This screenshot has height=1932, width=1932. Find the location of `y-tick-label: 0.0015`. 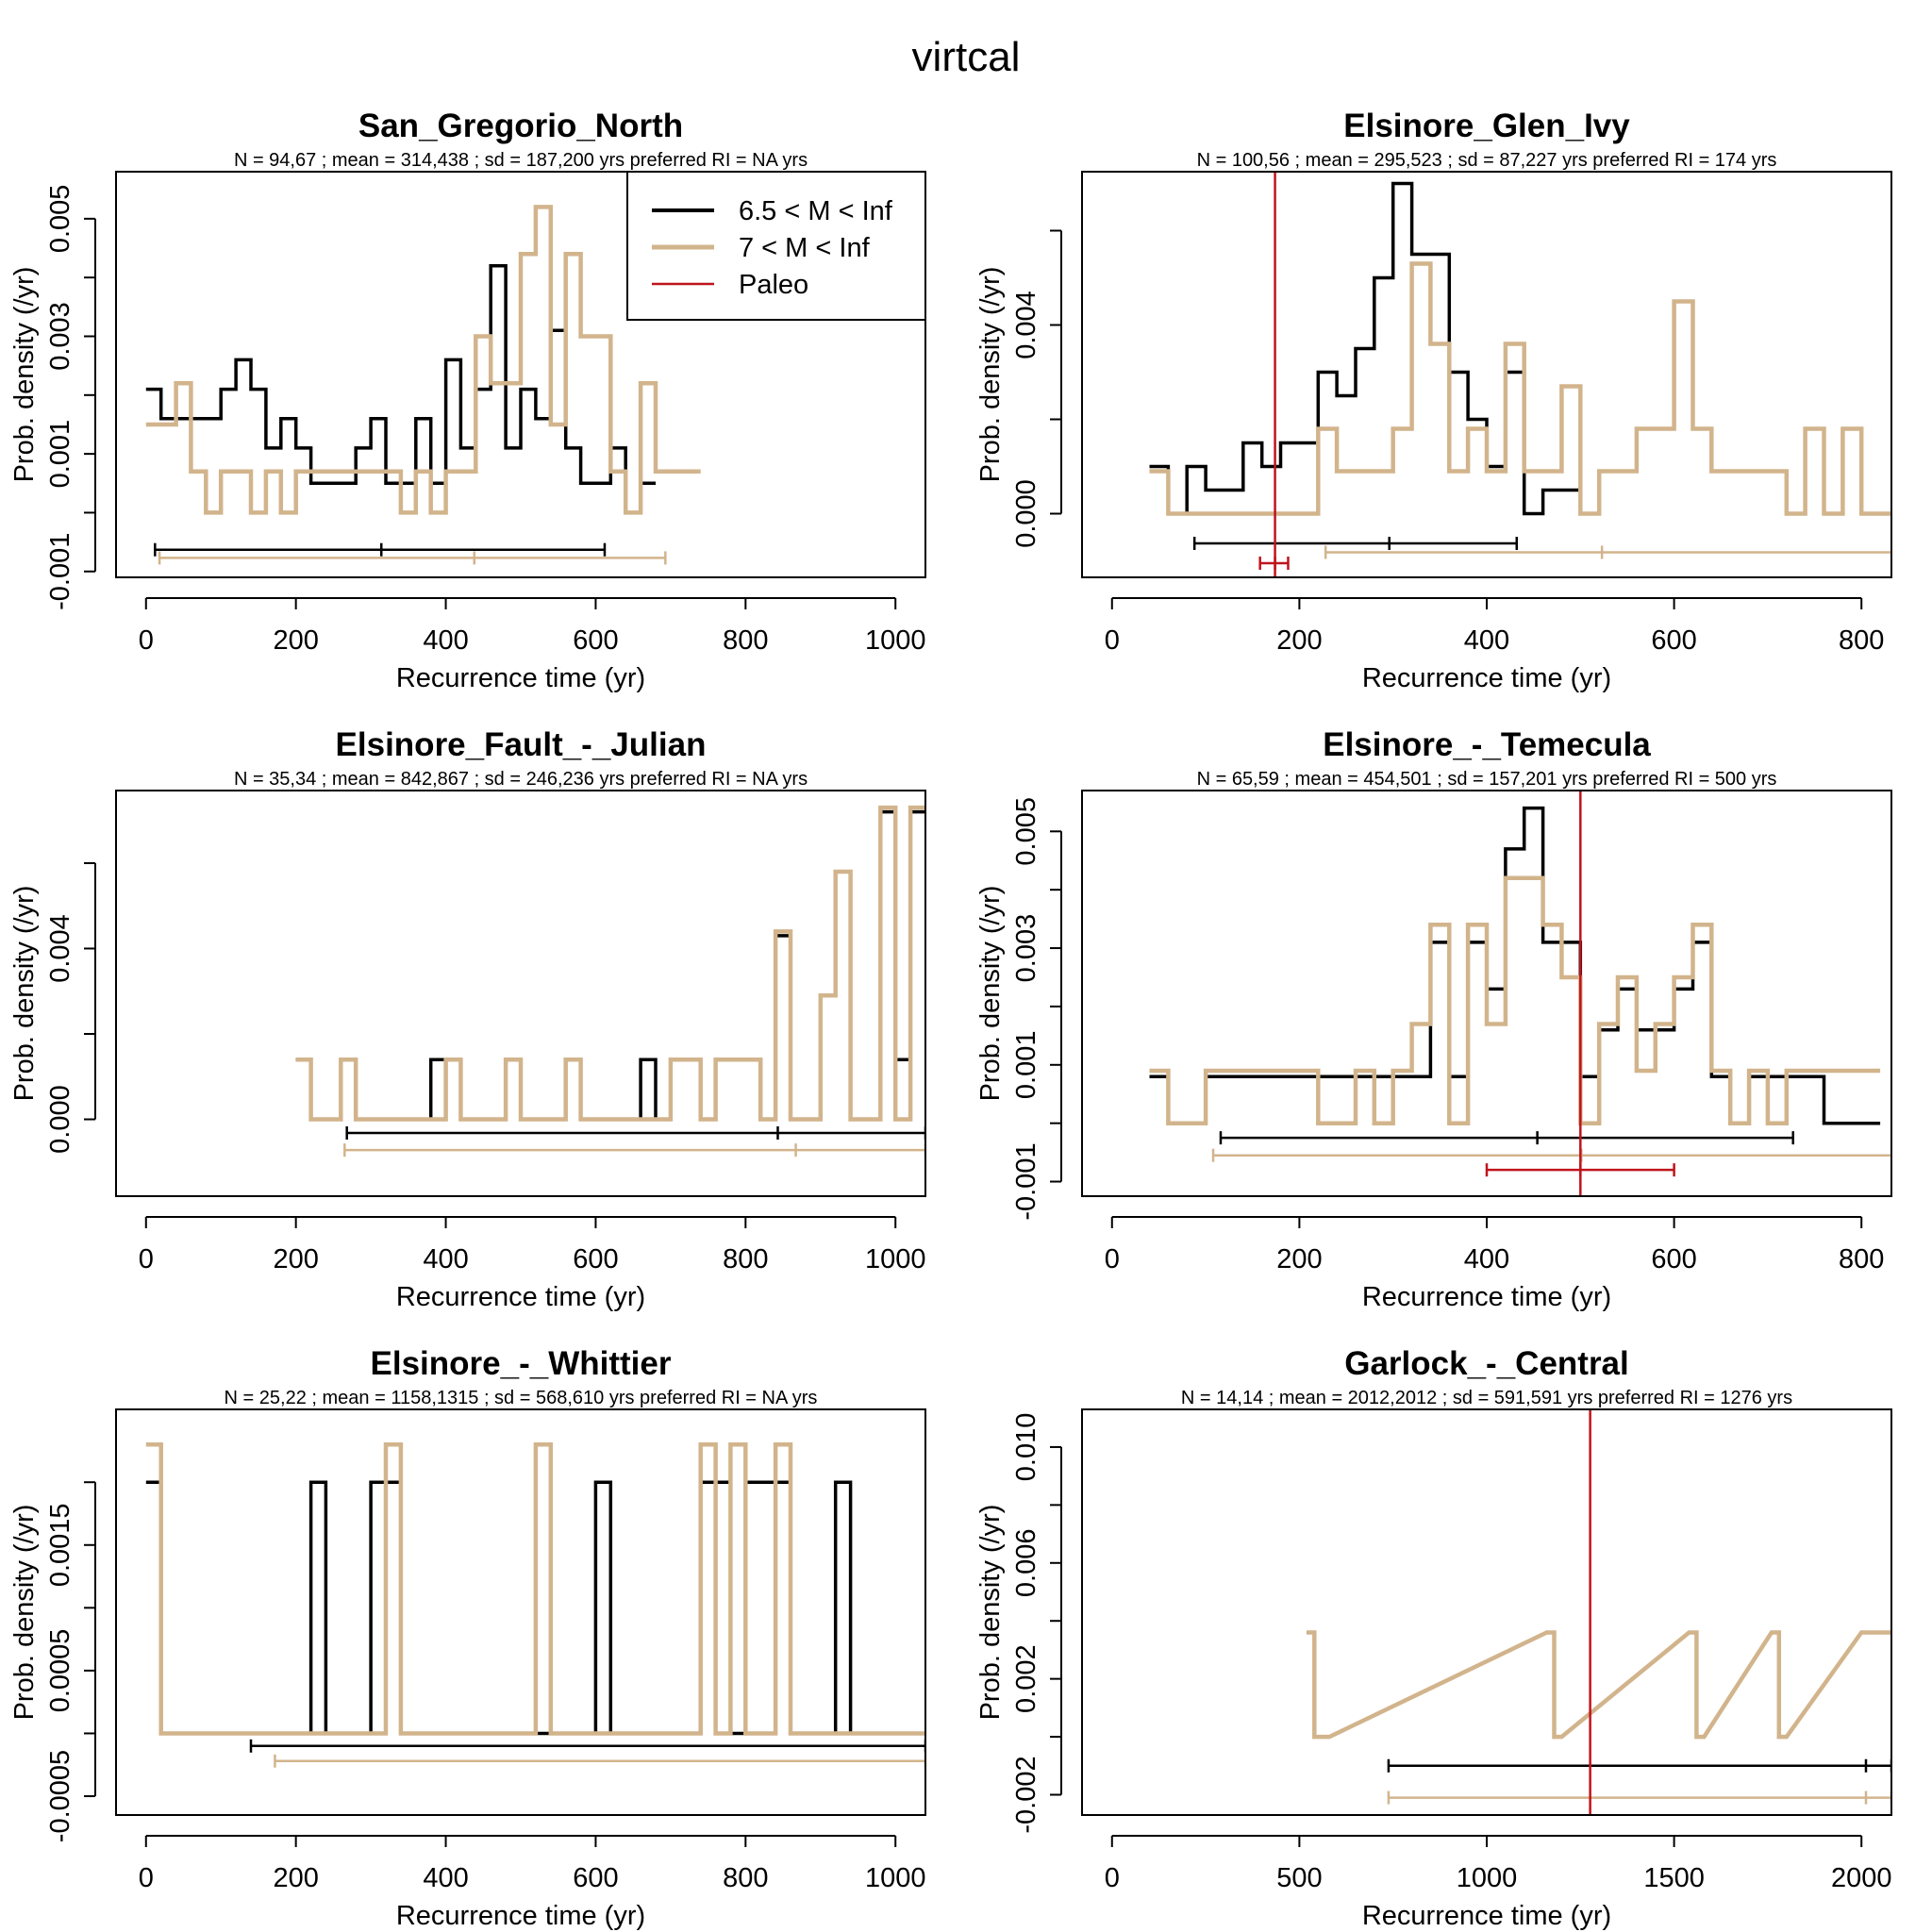

y-tick-label: 0.0015 is located at coordinates (60, 1545).